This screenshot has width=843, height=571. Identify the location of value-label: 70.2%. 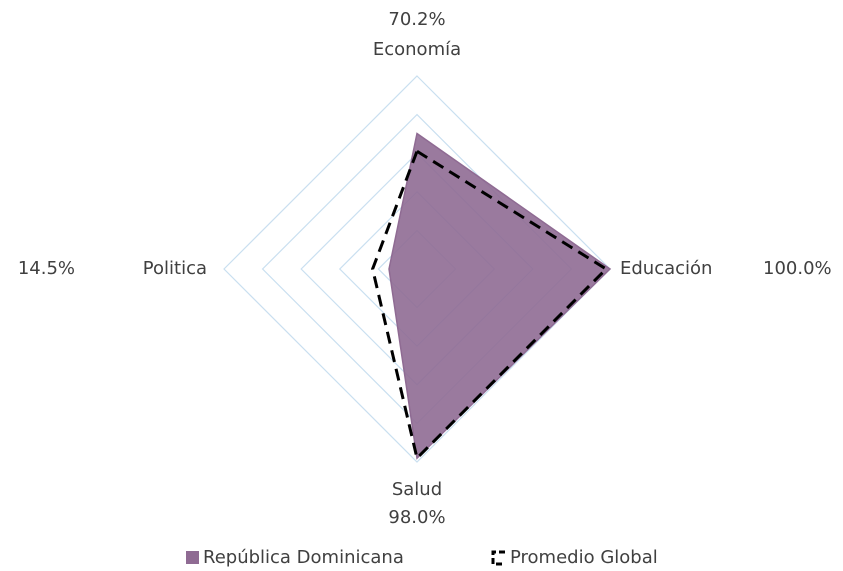
(416, 19).